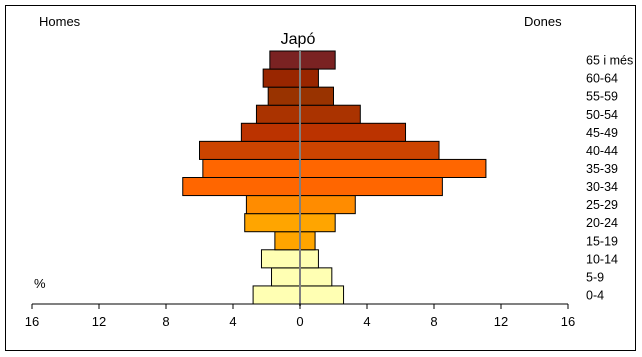  What do you see at coordinates (40, 283) in the screenshot?
I see `unit-label: %` at bounding box center [40, 283].